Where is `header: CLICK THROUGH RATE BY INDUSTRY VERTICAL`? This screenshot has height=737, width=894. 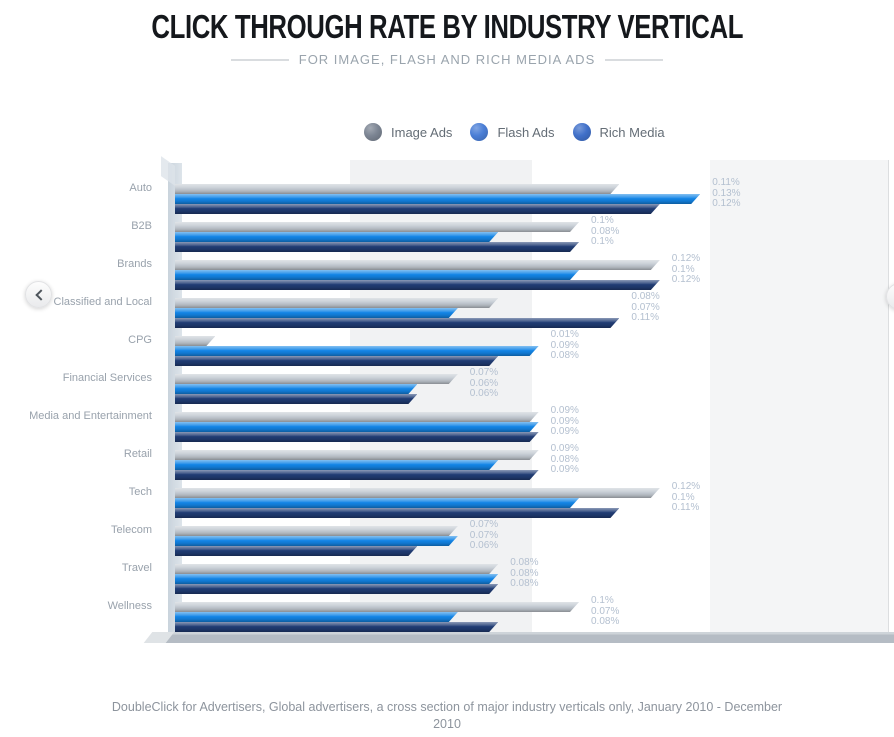 header: CLICK THROUGH RATE BY INDUSTRY VERTICAL is located at coordinates (447, 27).